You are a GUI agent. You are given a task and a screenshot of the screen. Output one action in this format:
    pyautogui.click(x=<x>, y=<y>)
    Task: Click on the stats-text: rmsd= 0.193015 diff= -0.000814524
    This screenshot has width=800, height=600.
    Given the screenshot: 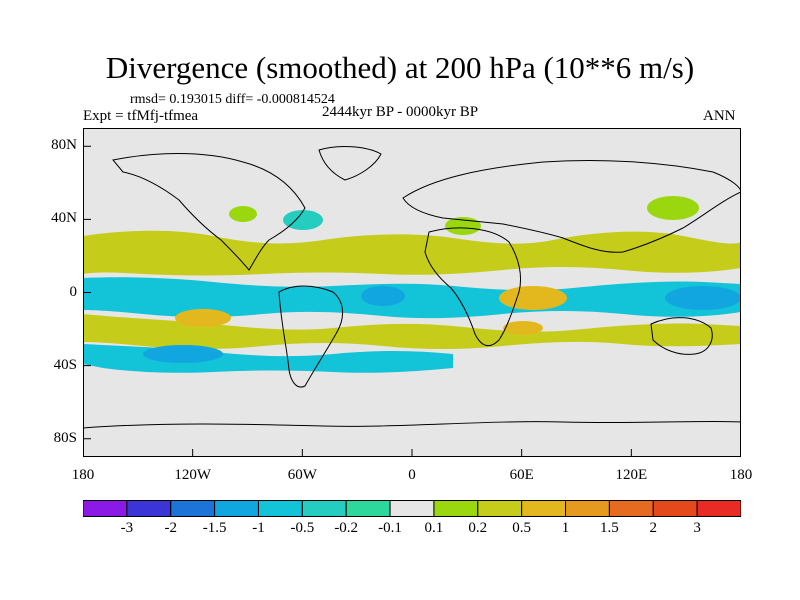 What is the action you would take?
    pyautogui.click(x=232, y=99)
    